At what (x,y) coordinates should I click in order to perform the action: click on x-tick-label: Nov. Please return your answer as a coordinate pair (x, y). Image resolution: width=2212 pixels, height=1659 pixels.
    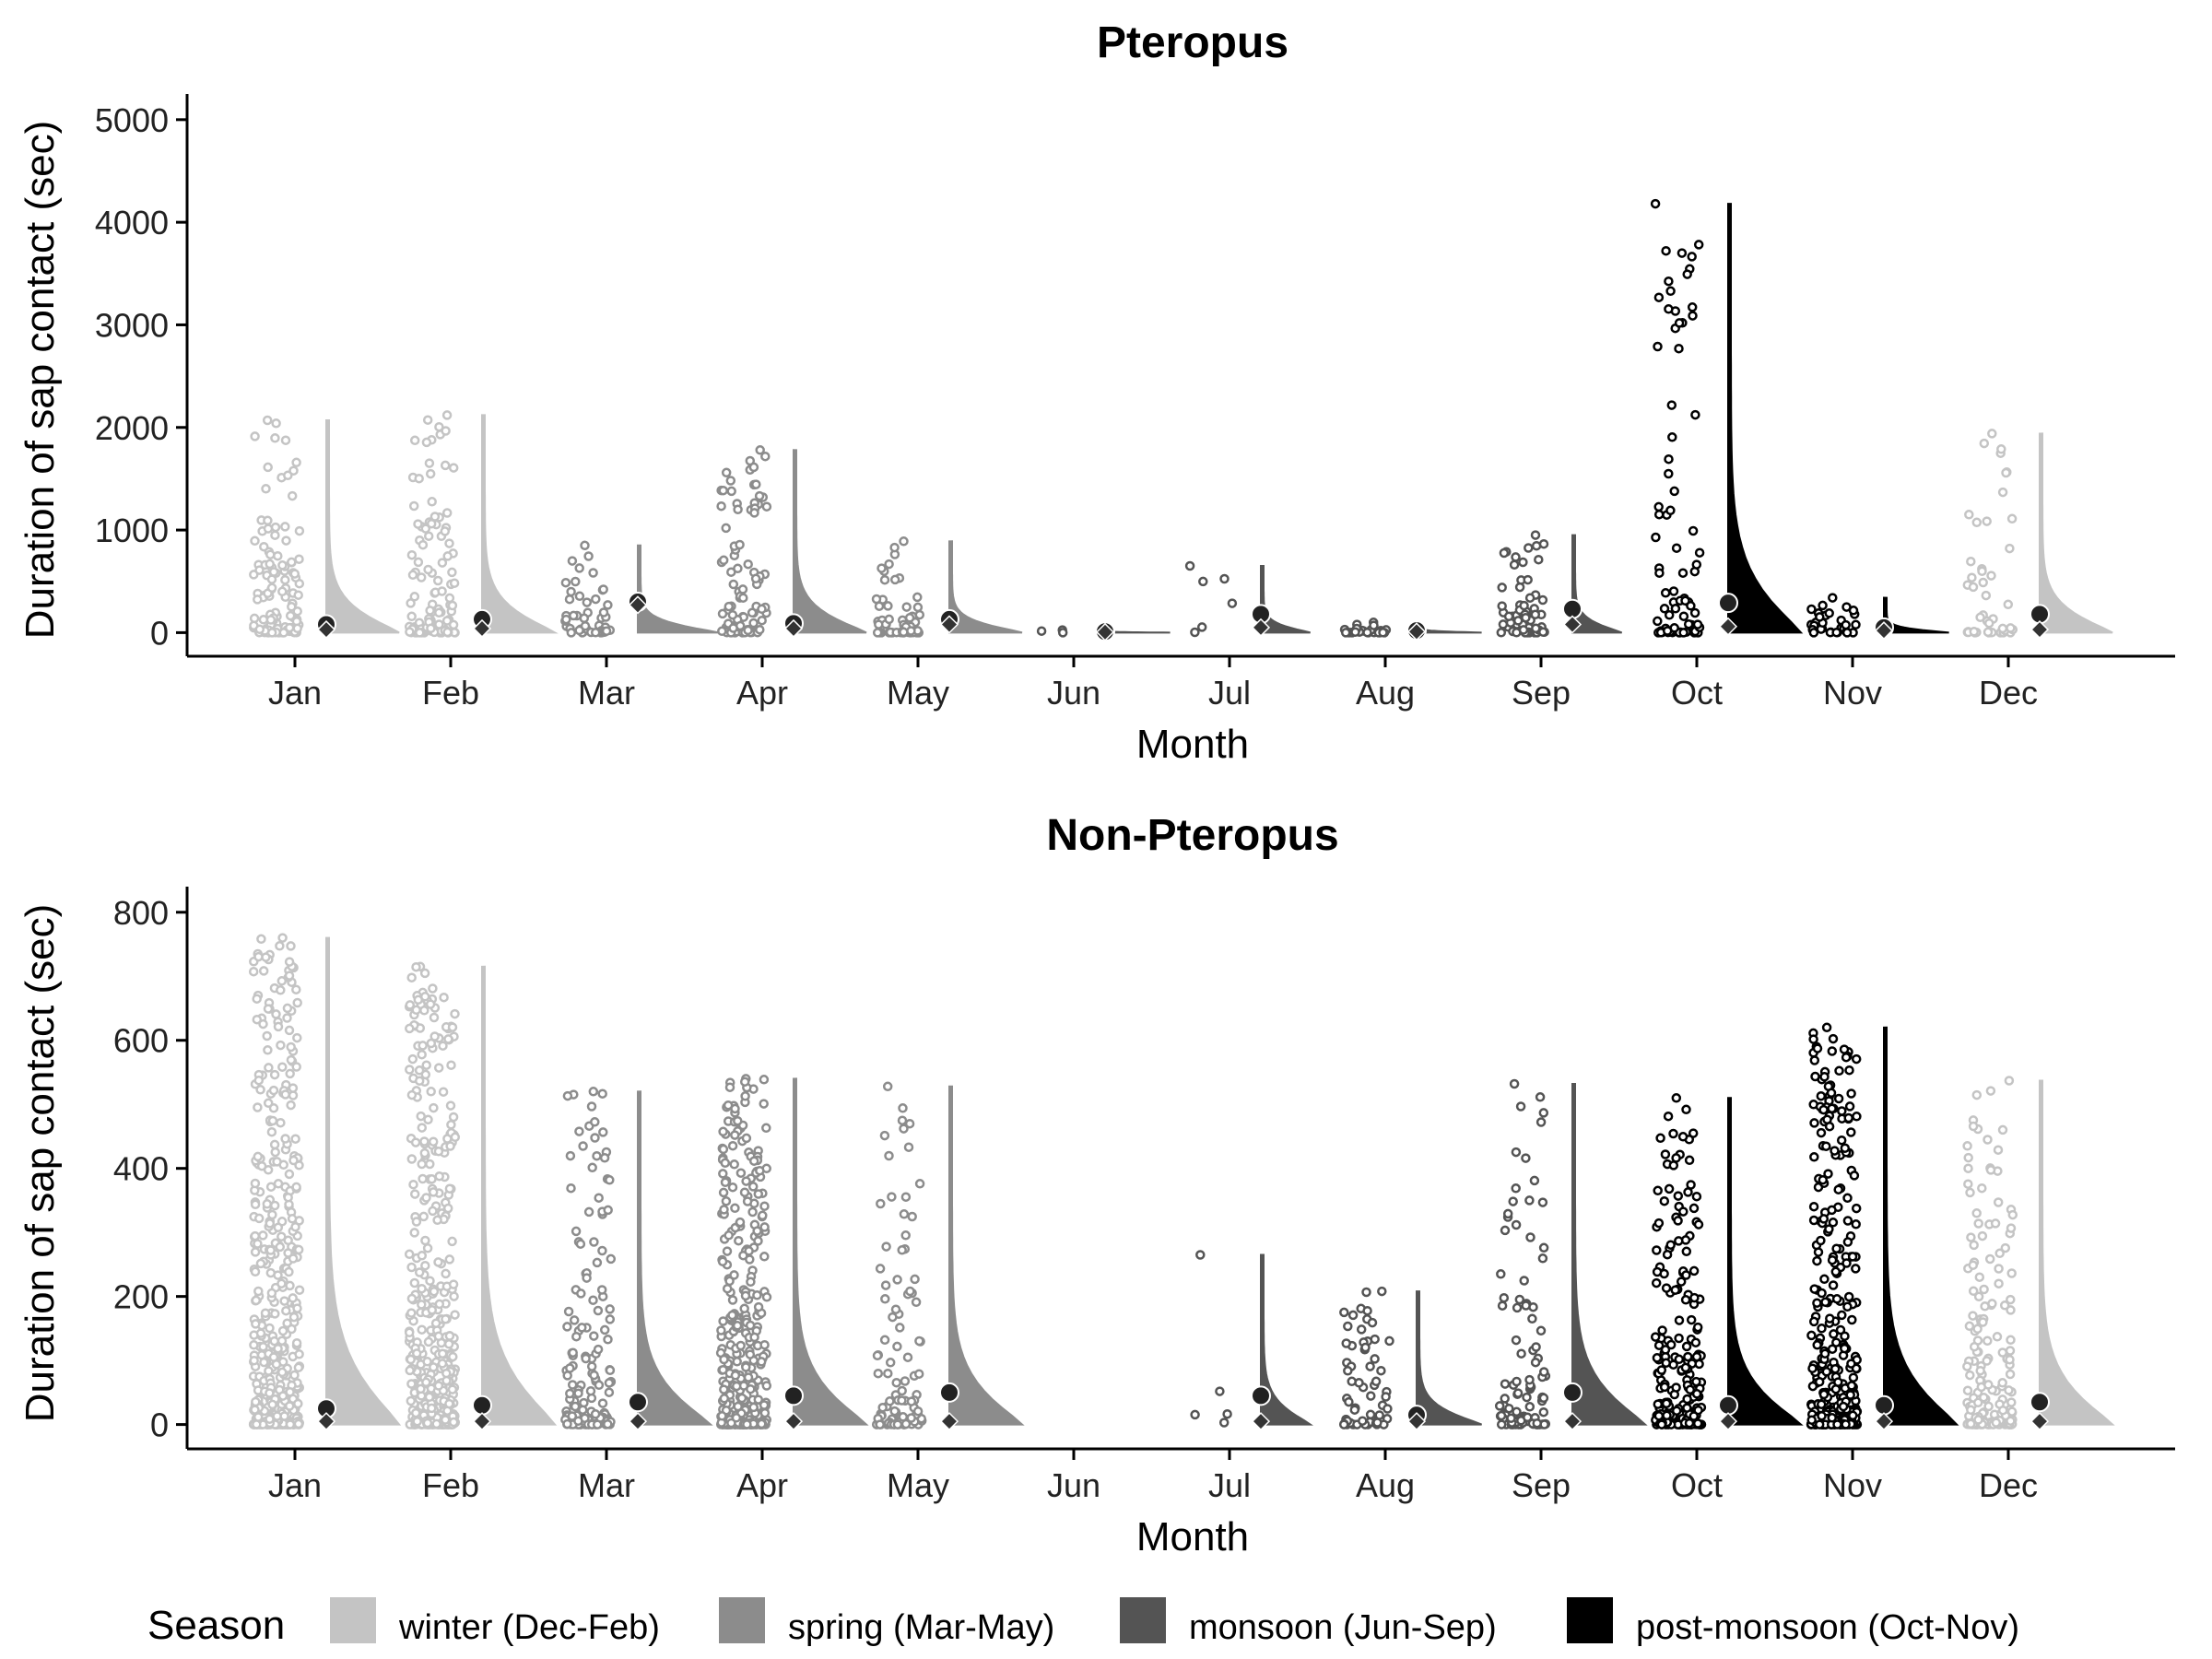
    Looking at the image, I should click on (1852, 693).